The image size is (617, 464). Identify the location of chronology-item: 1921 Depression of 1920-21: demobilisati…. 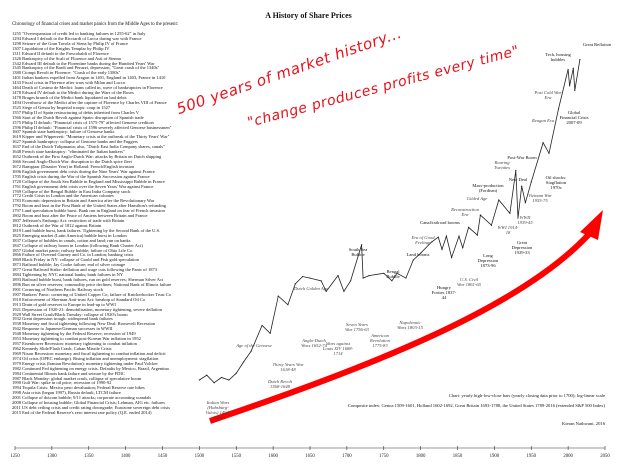
(87, 309).